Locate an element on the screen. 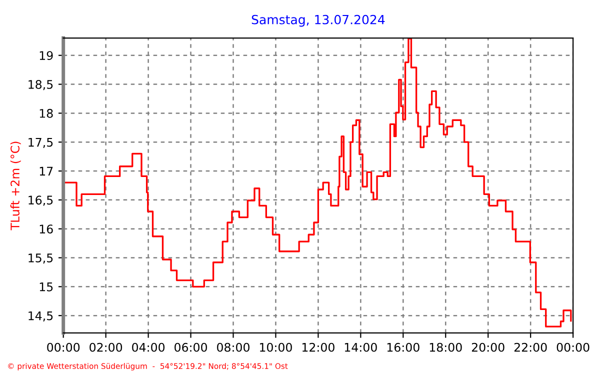 The width and height of the screenshot is (592, 384). x-tick-label: 02:00 is located at coordinates (106, 347).